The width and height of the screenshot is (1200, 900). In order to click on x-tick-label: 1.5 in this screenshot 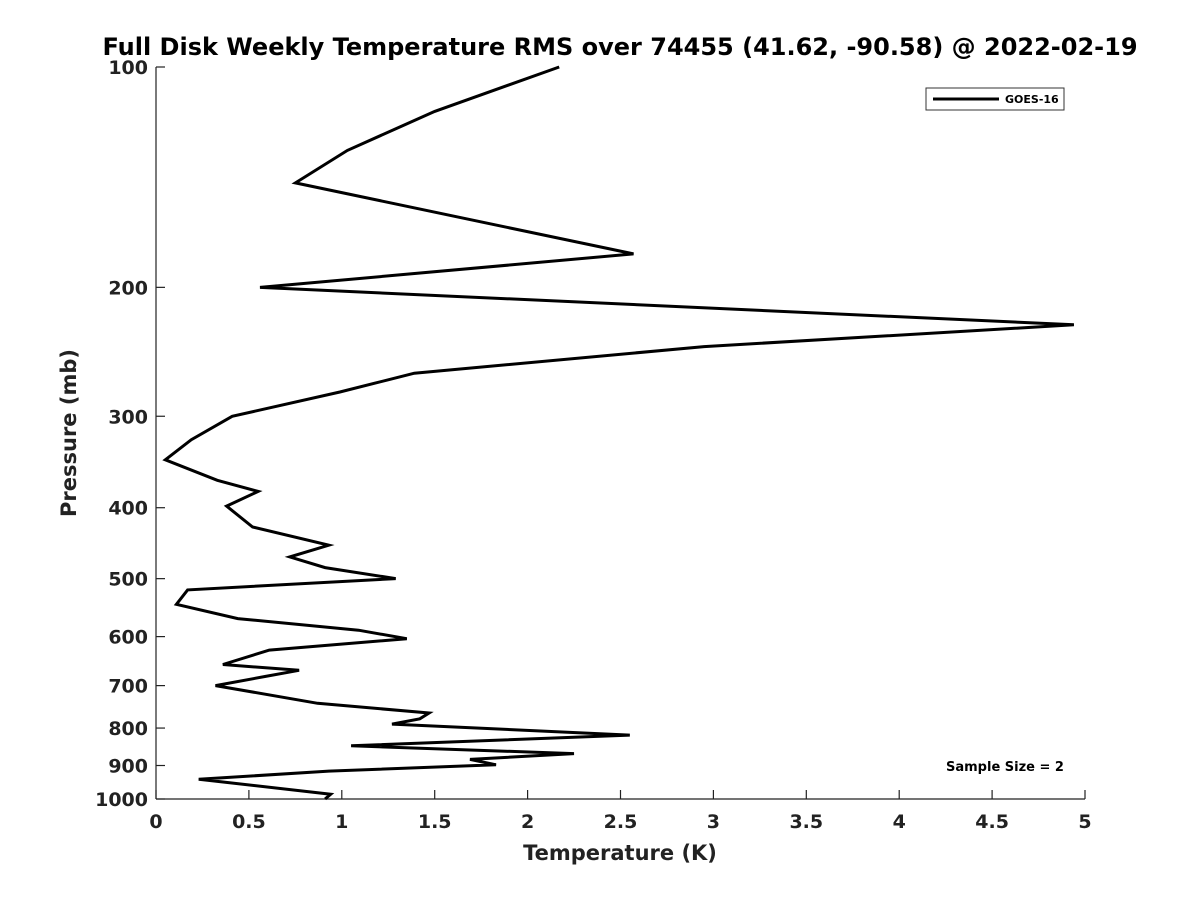, I will do `click(435, 822)`.